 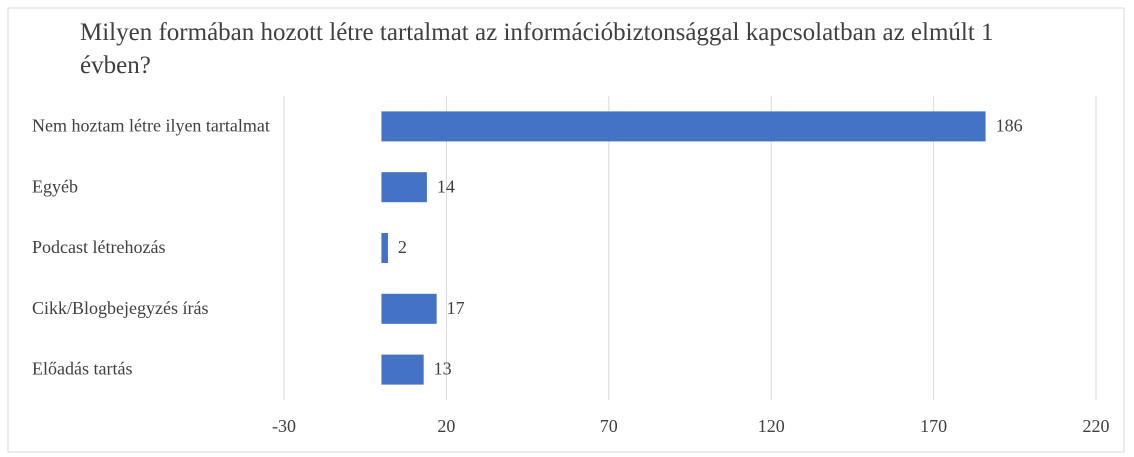 I want to click on data-label: 186, so click(x=1009, y=126).